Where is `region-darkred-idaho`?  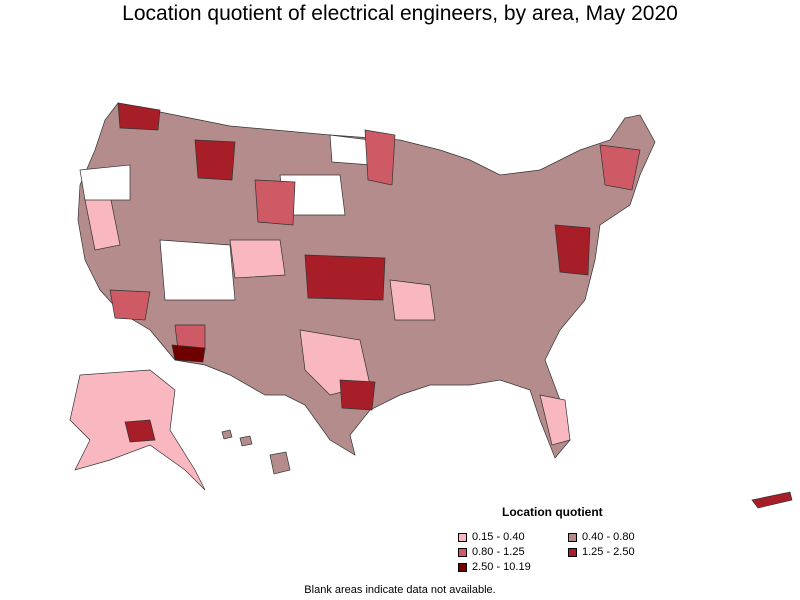 region-darkred-idaho is located at coordinates (215, 160).